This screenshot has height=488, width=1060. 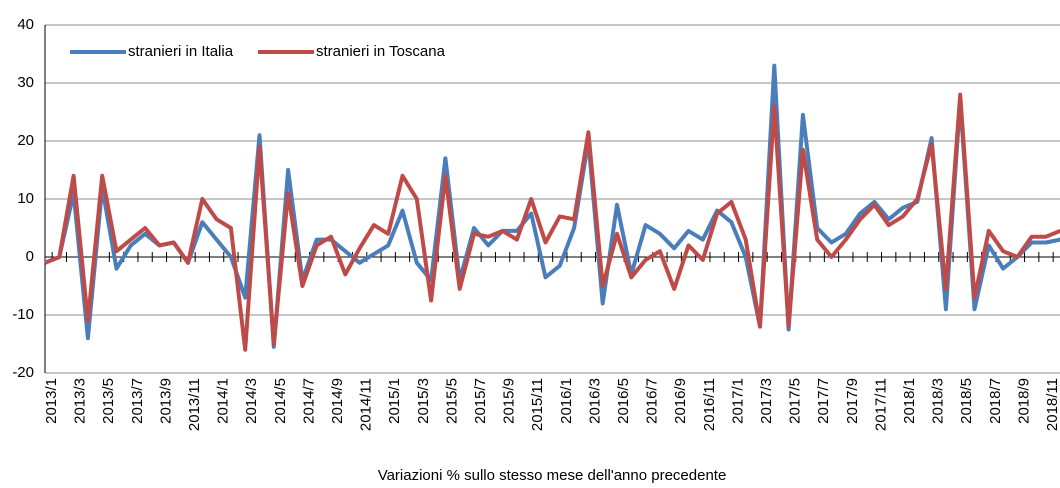 I want to click on x-tick-label: 2014/11, so click(x=366, y=404).